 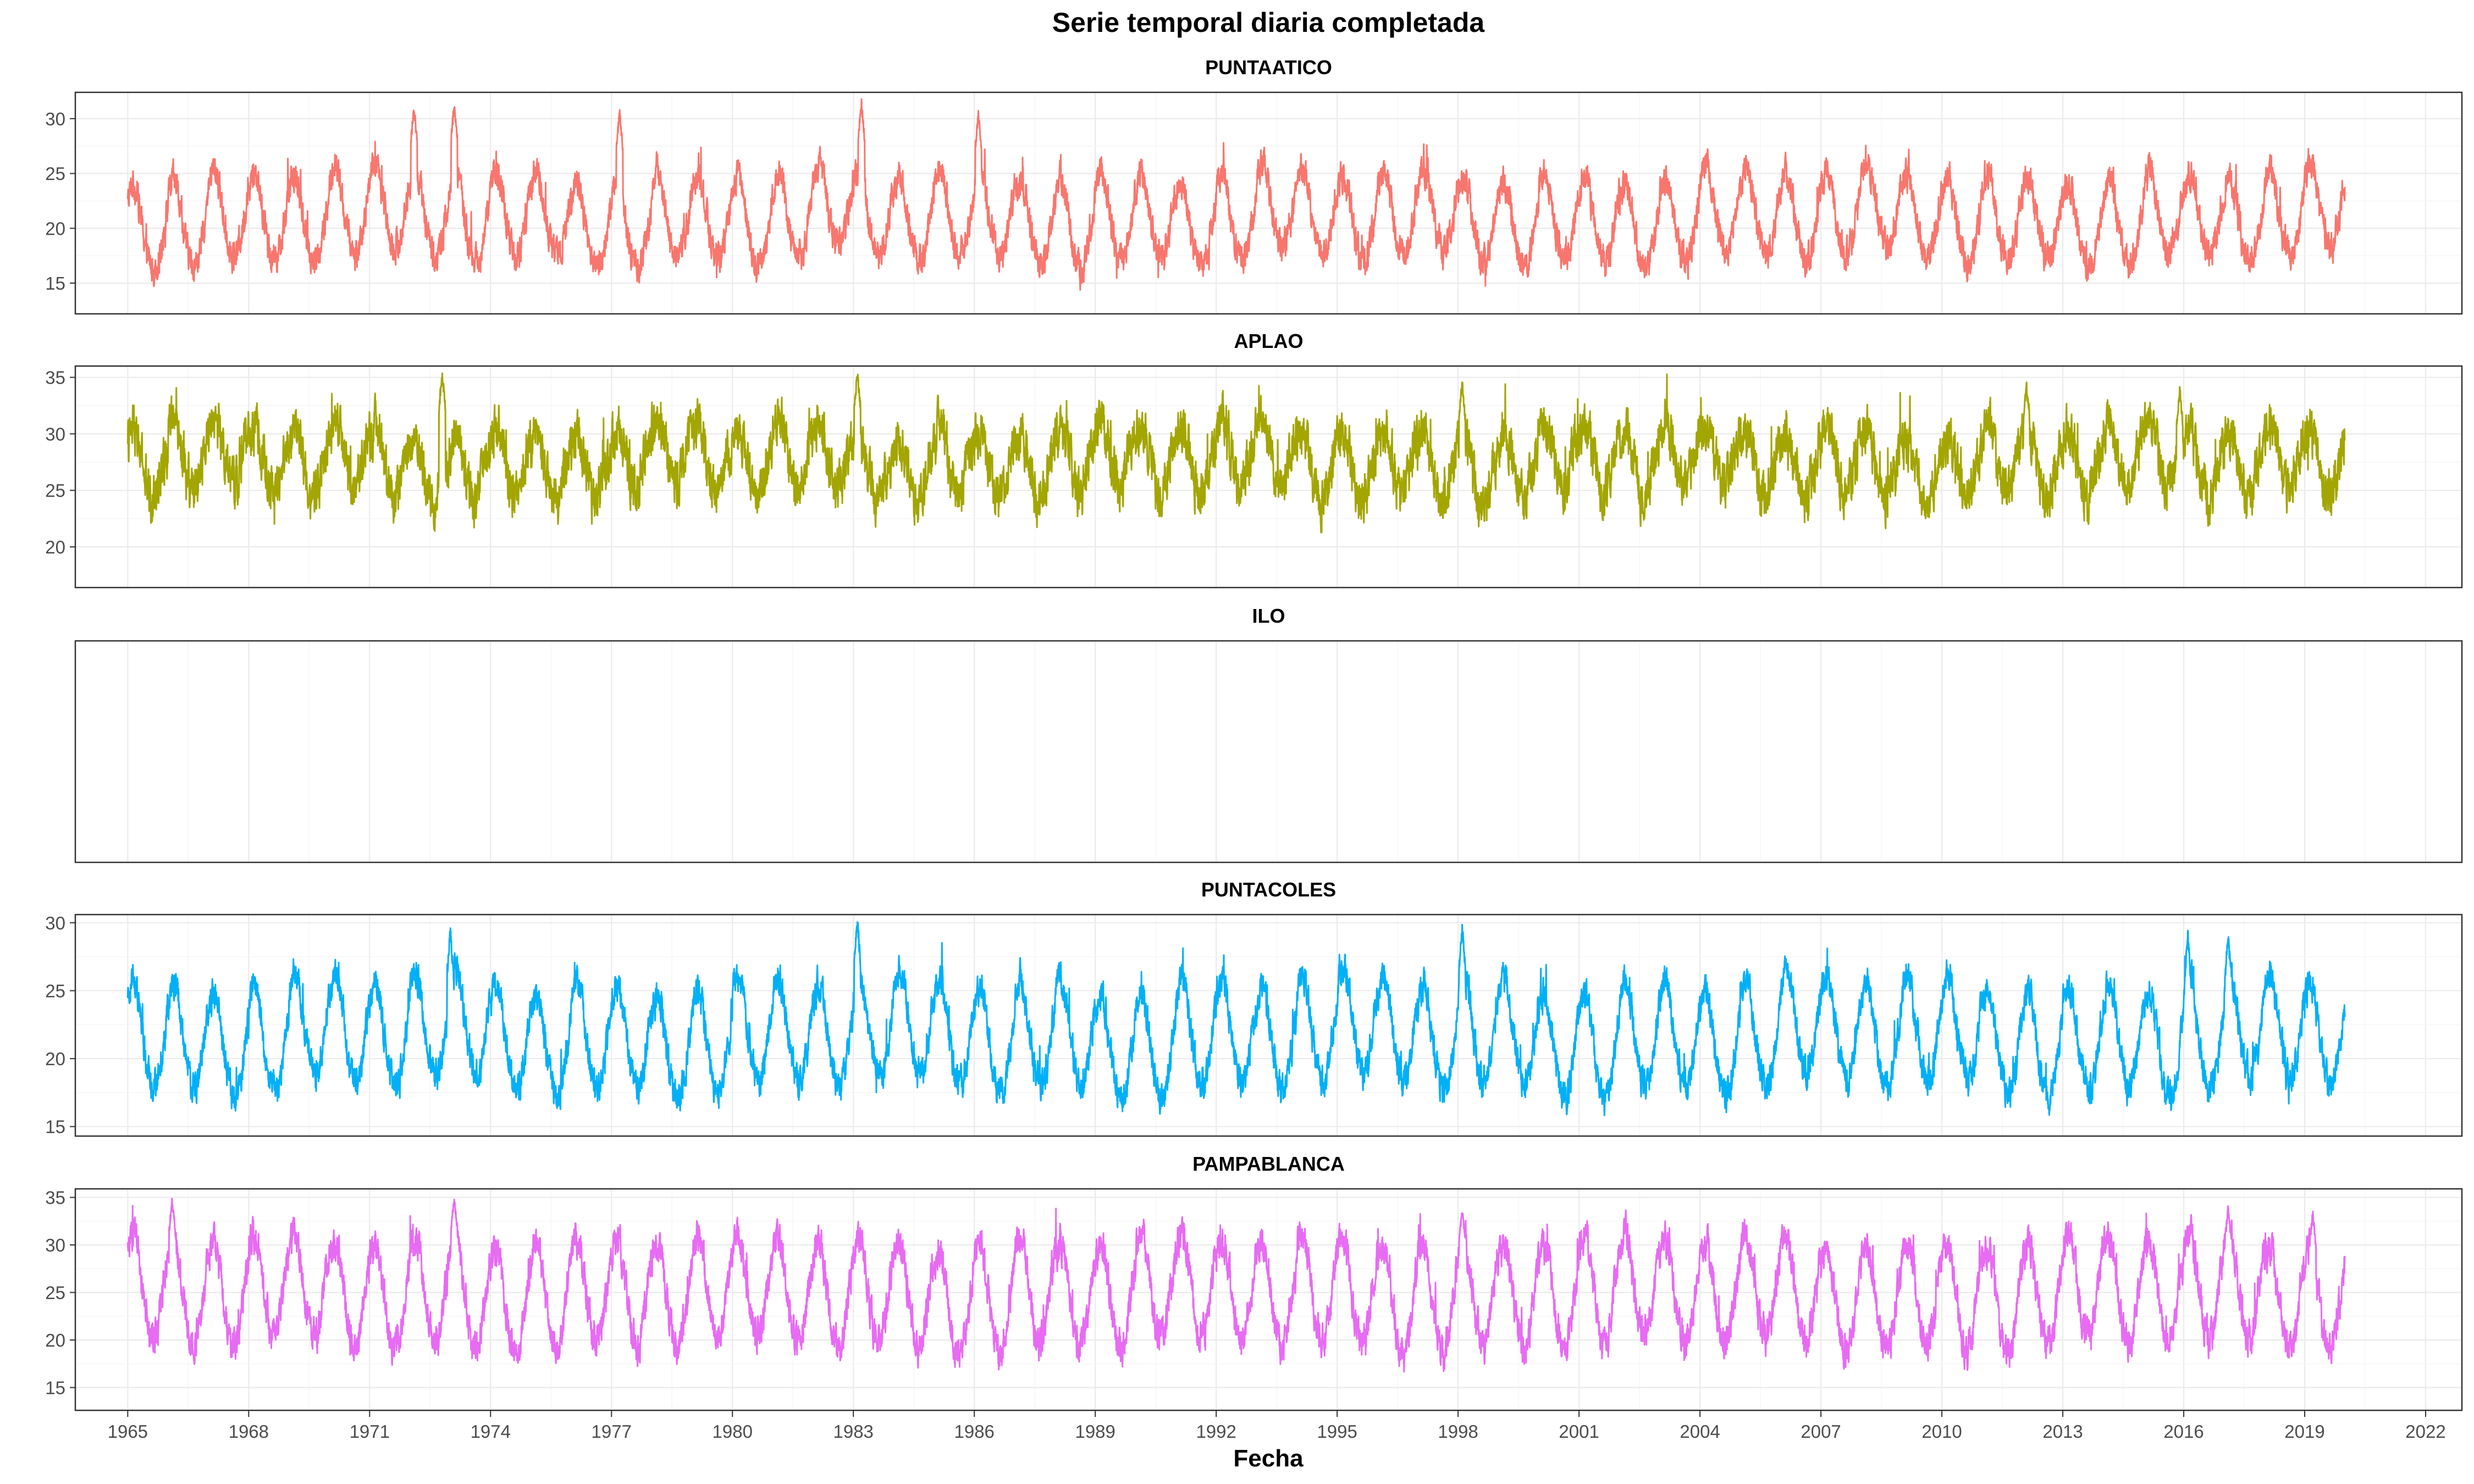 What do you see at coordinates (1942, 1431) in the screenshot?
I see `x-tick-label: 2010` at bounding box center [1942, 1431].